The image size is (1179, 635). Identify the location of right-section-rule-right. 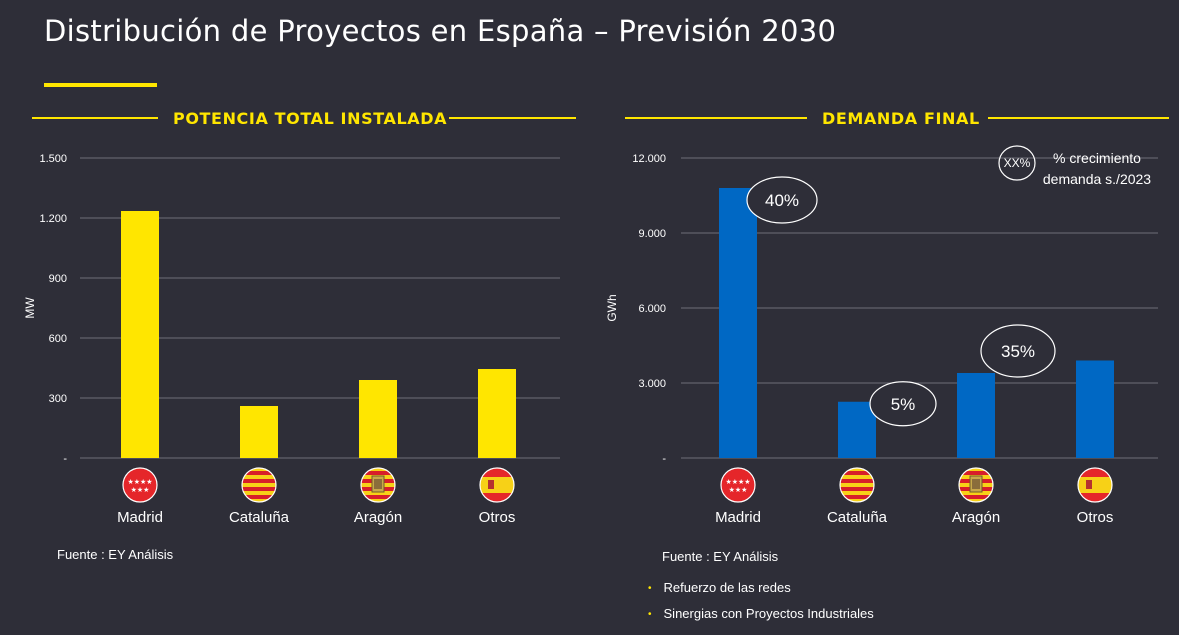
(1078, 118).